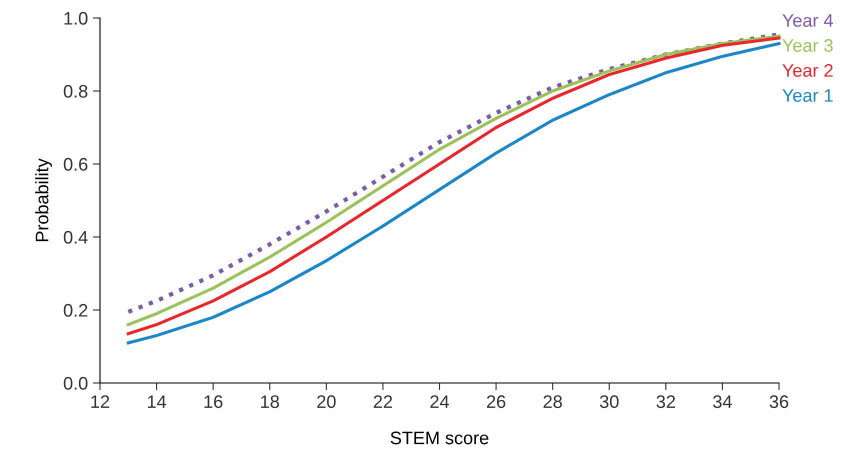 The image size is (863, 462). Describe the element at coordinates (43, 200) in the screenshot. I see `y-axis-title: Probability` at that location.